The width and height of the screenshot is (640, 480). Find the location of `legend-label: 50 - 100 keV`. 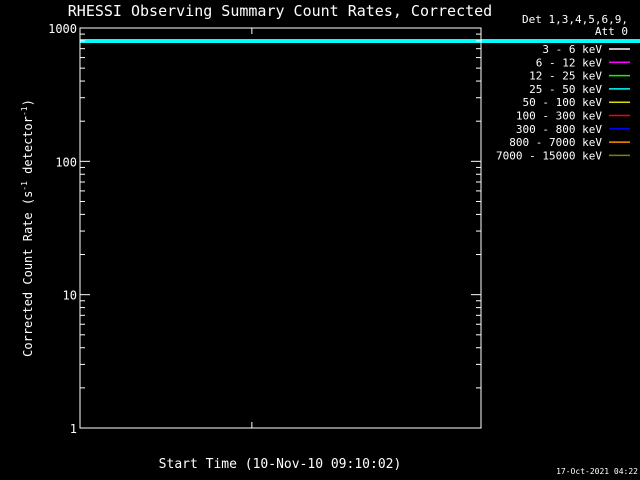

legend-label: 50 - 100 keV is located at coordinates (563, 102).